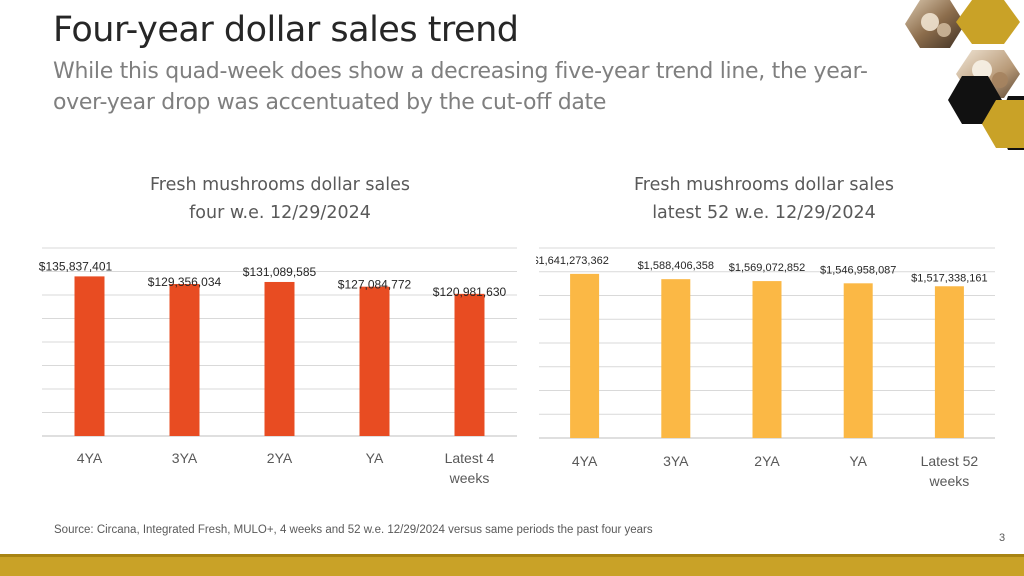  Describe the element at coordinates (185, 458) in the screenshot. I see `left-category-label-2: 3YA` at that location.